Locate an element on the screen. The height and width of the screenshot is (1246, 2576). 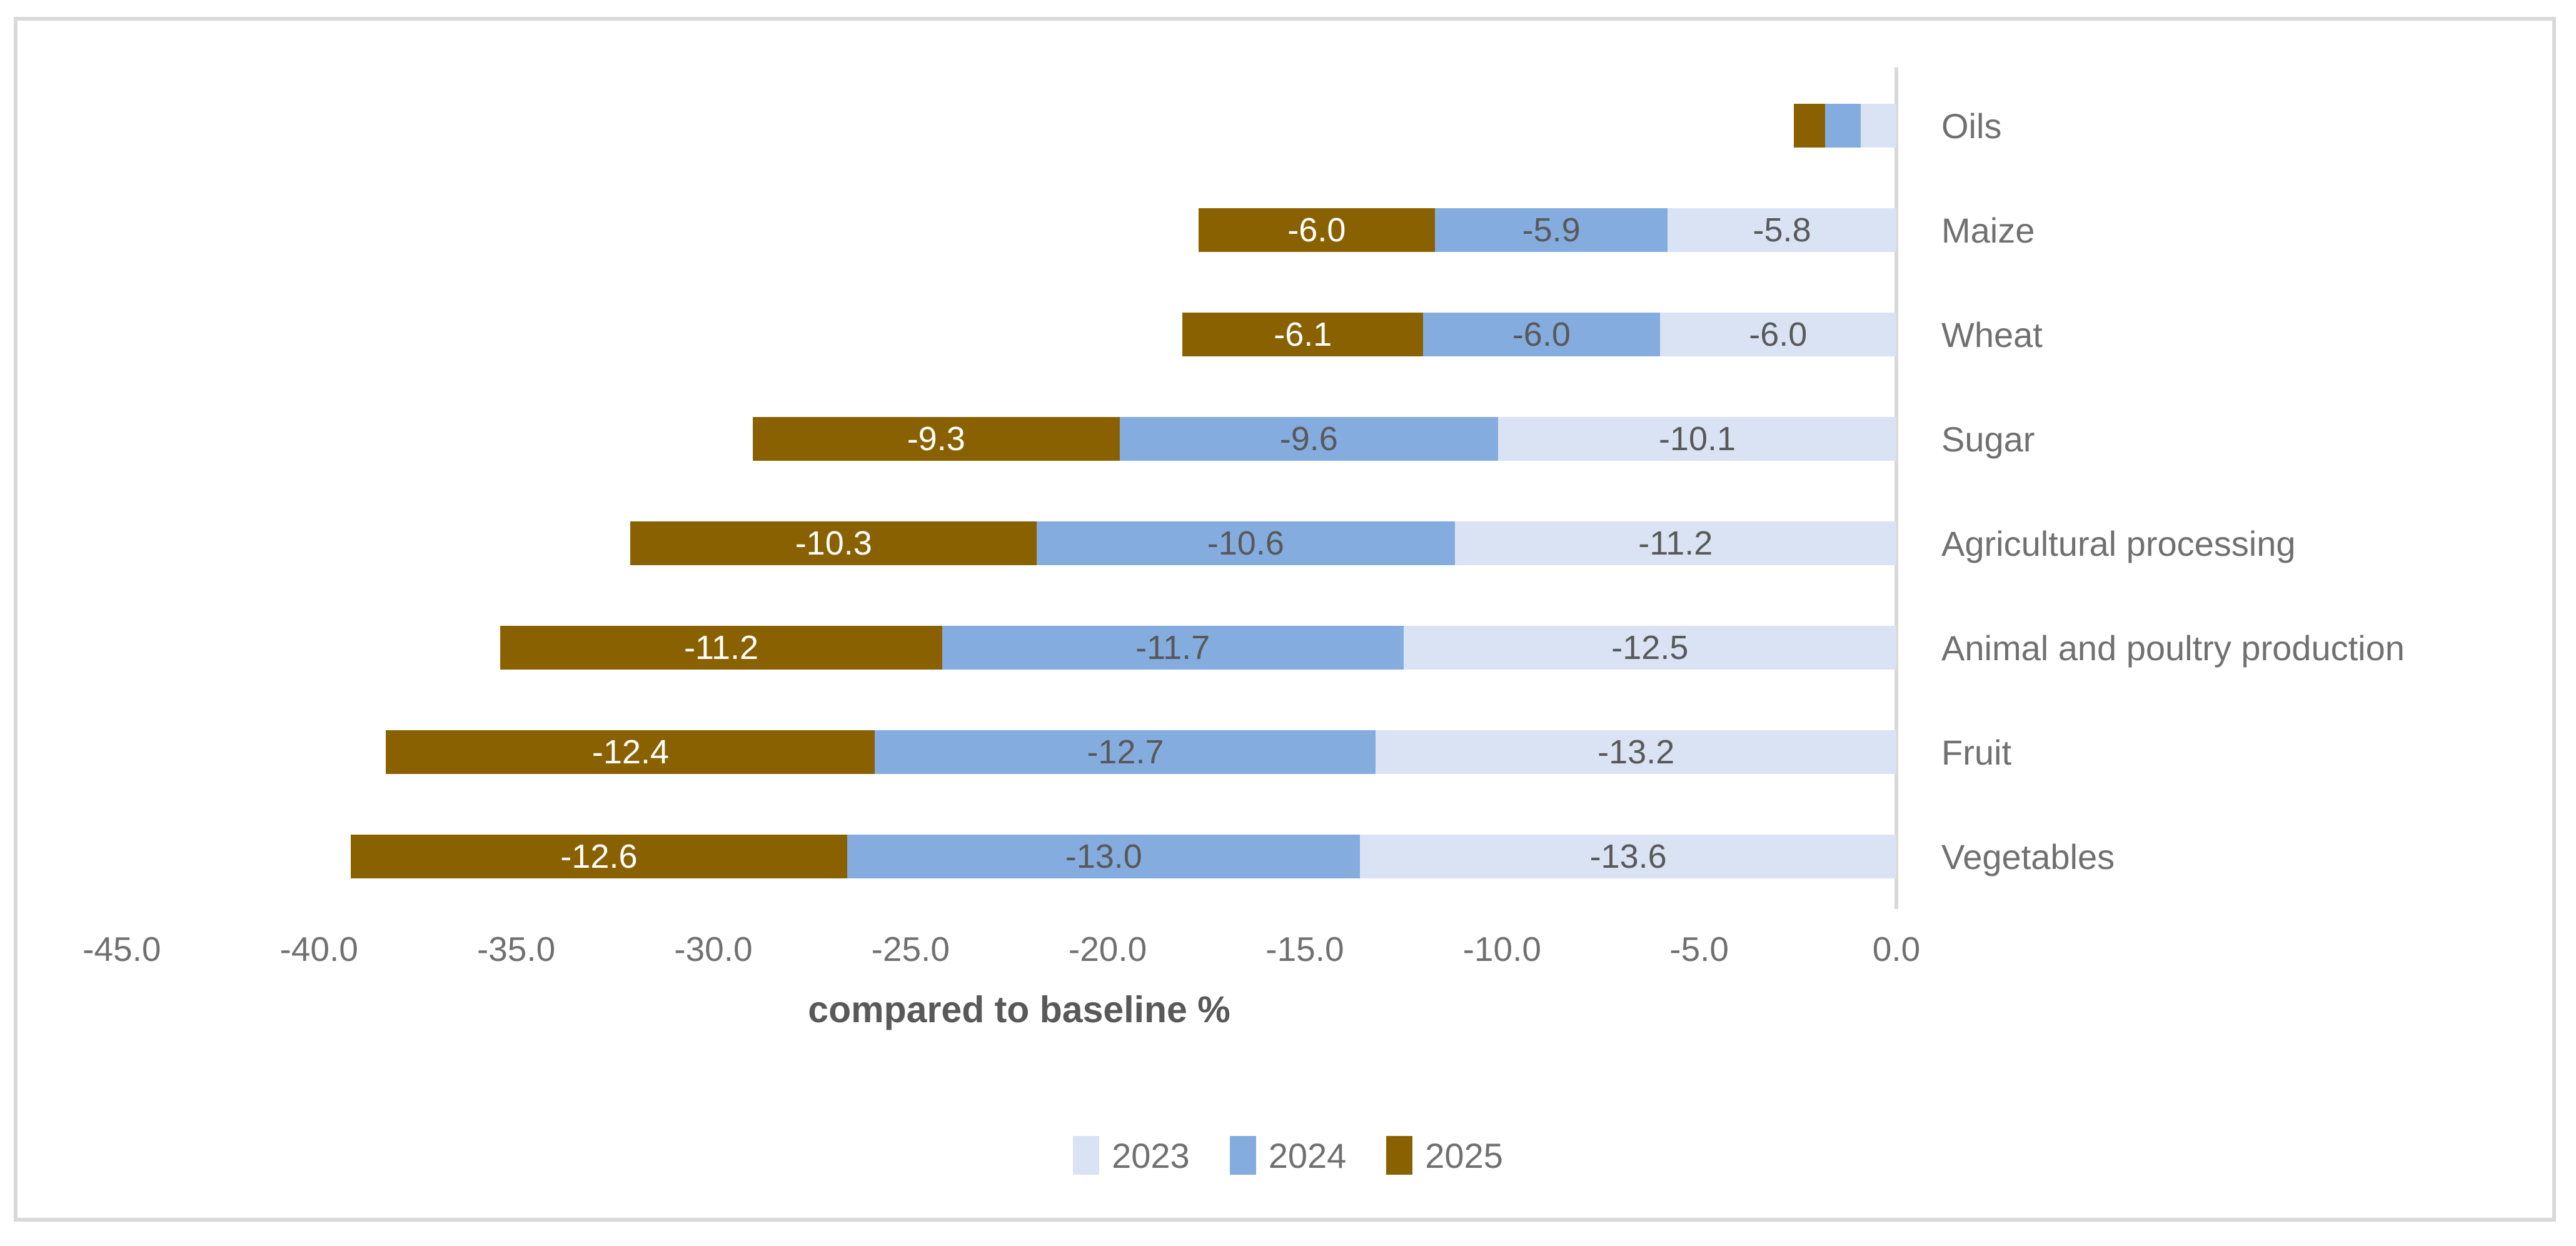
data-label-2025-agricultural-processing: -10.3 is located at coordinates (833, 543).